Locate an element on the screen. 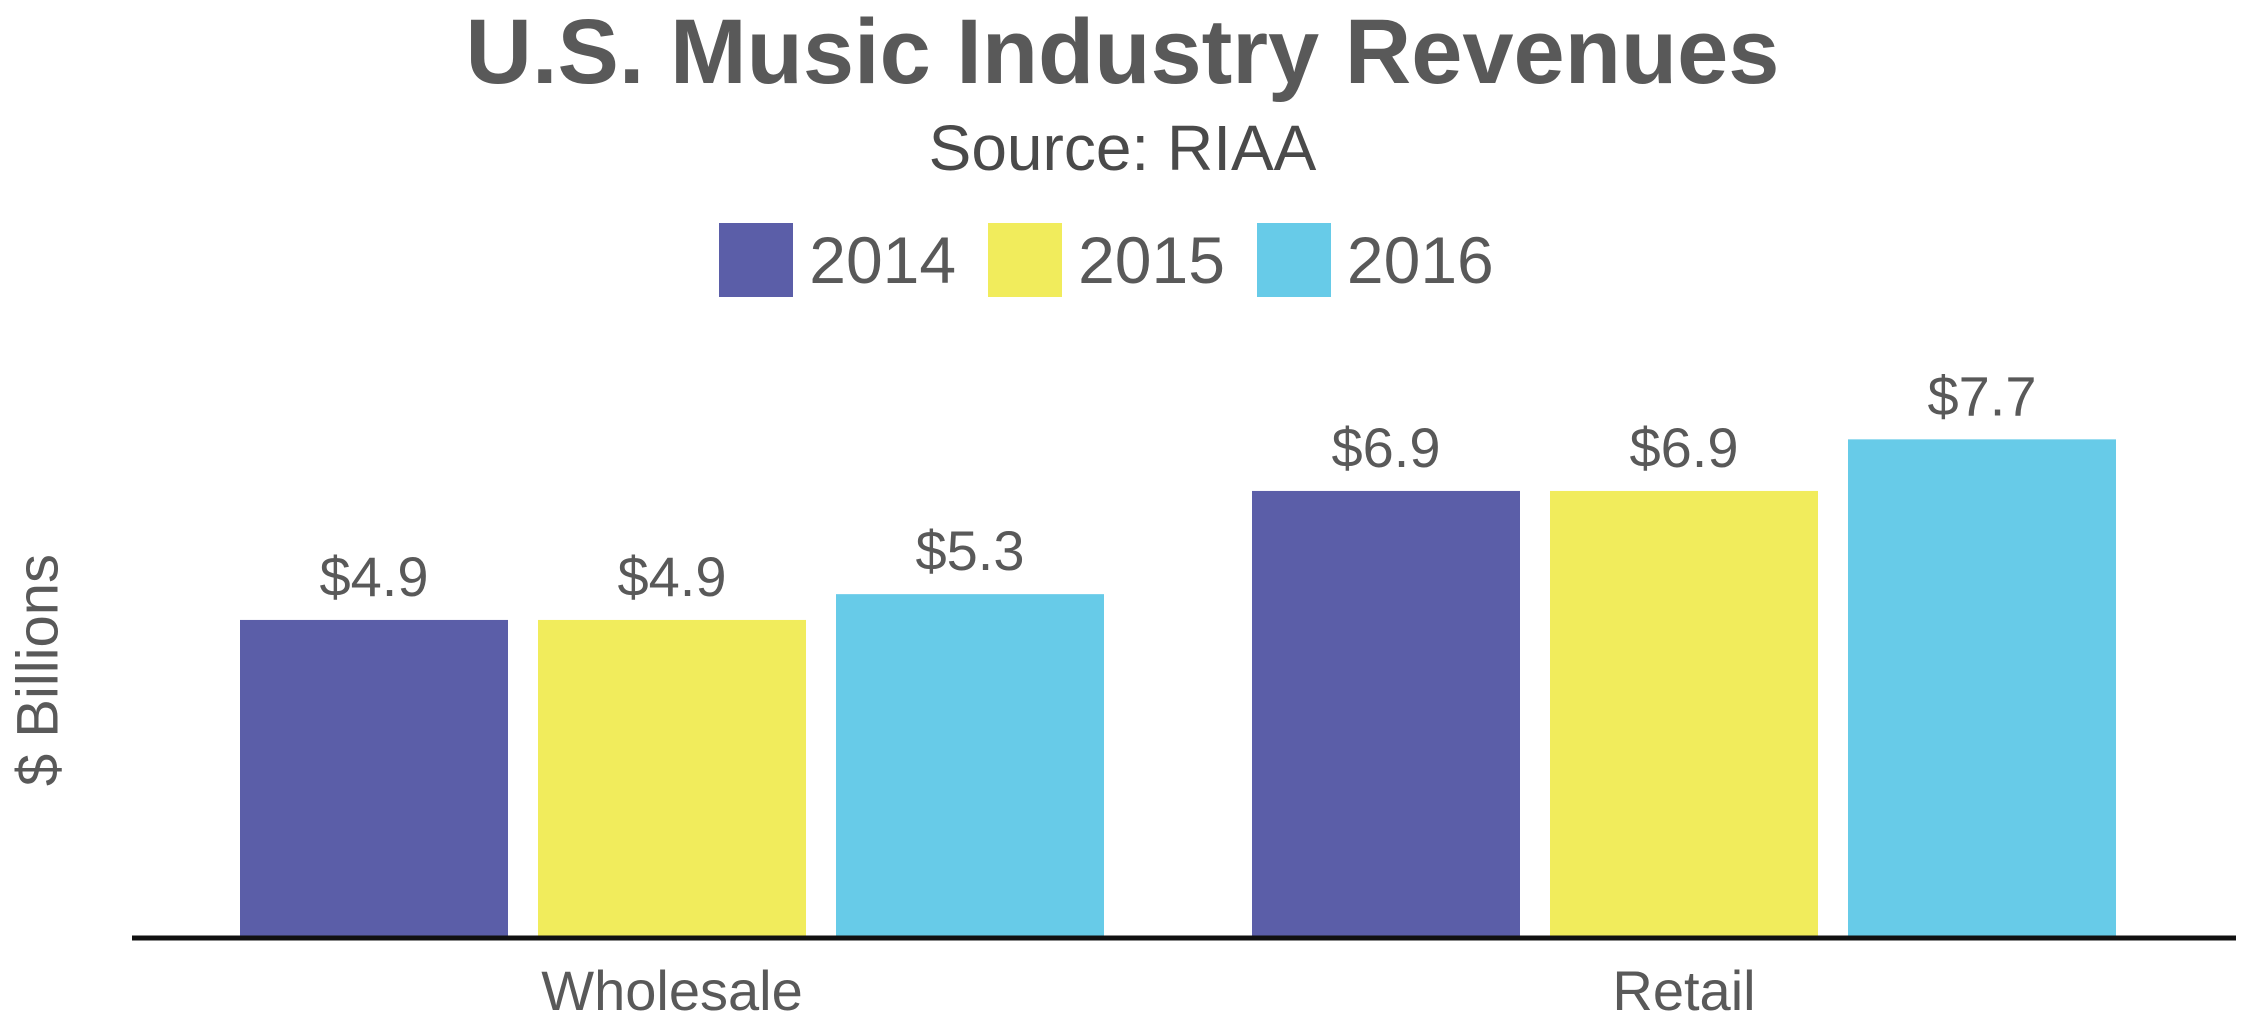  legend-item-series-1: 2015 is located at coordinates (1106, 260).